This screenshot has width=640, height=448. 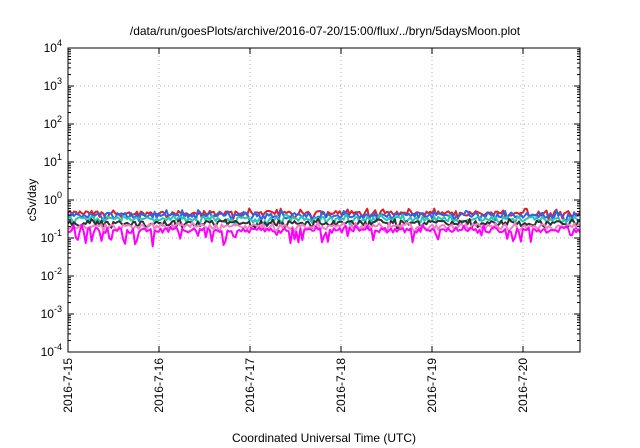 I want to click on y-tick-label: 10¹, so click(x=53, y=160).